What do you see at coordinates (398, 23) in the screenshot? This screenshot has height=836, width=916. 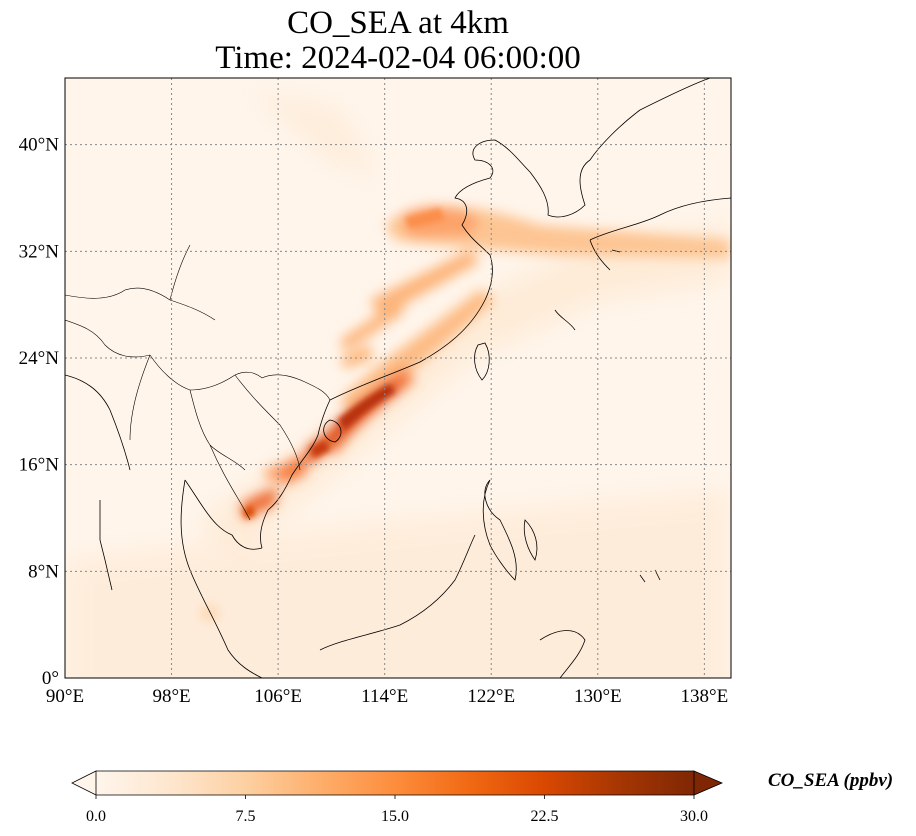 I see `map-title: CO_SEA at 4km` at bounding box center [398, 23].